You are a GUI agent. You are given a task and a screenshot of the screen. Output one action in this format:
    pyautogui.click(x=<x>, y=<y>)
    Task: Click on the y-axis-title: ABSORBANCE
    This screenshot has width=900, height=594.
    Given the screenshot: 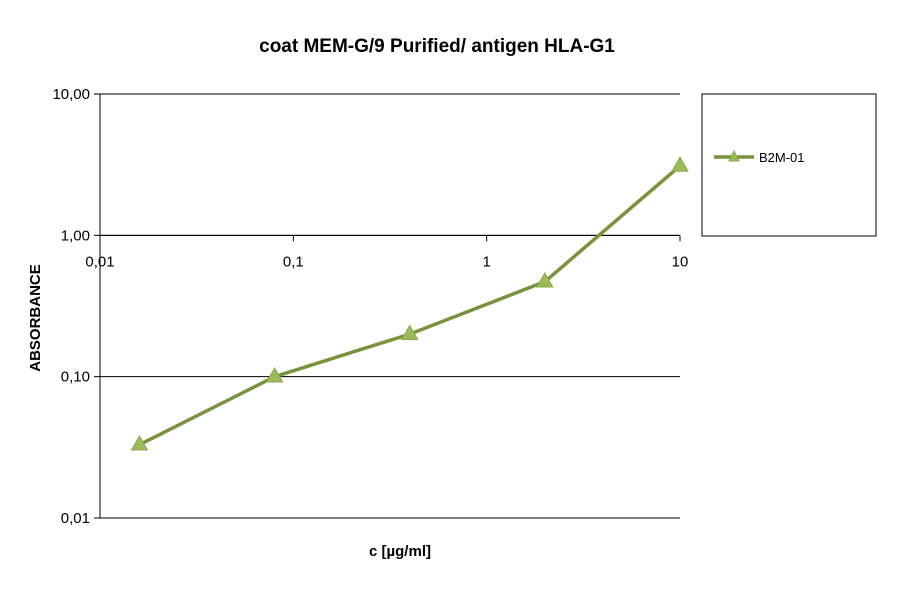 What is the action you would take?
    pyautogui.click(x=35, y=318)
    